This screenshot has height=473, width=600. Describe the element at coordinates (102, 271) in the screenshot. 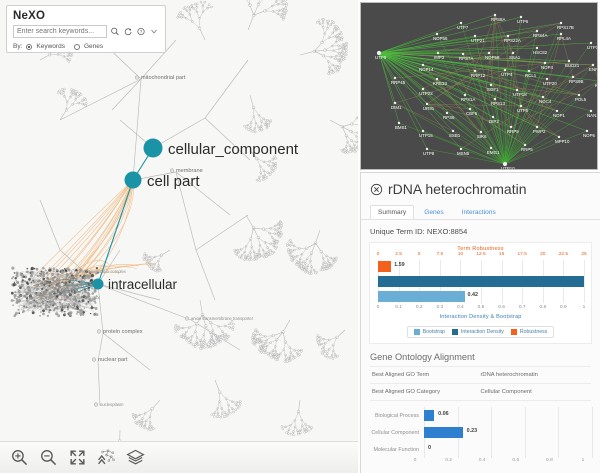

I see `tree-node-label: ribonucleoprotein complex` at that location.